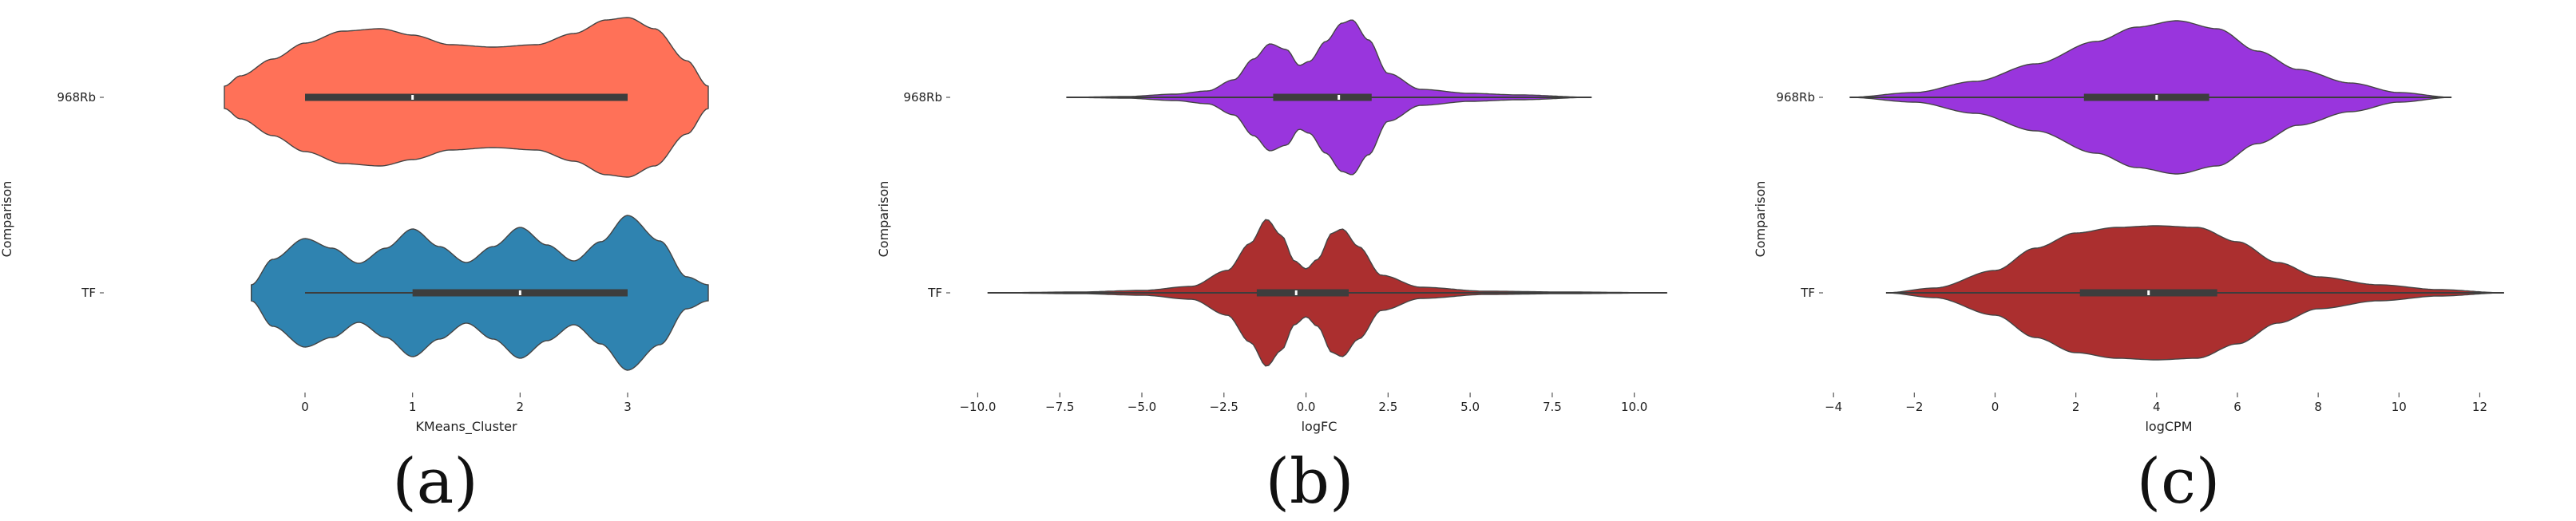 This screenshot has width=2576, height=521. What do you see at coordinates (2318, 407) in the screenshot?
I see `x-tick-label: 8` at bounding box center [2318, 407].